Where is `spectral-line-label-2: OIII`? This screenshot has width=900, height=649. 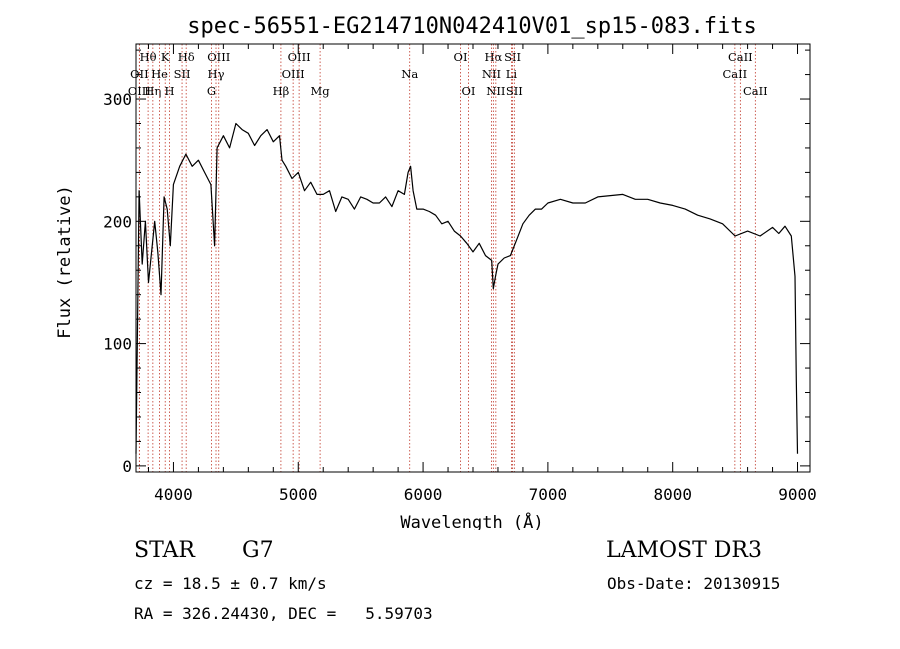
spectral-line-label-2: OIII is located at coordinates (139, 91).